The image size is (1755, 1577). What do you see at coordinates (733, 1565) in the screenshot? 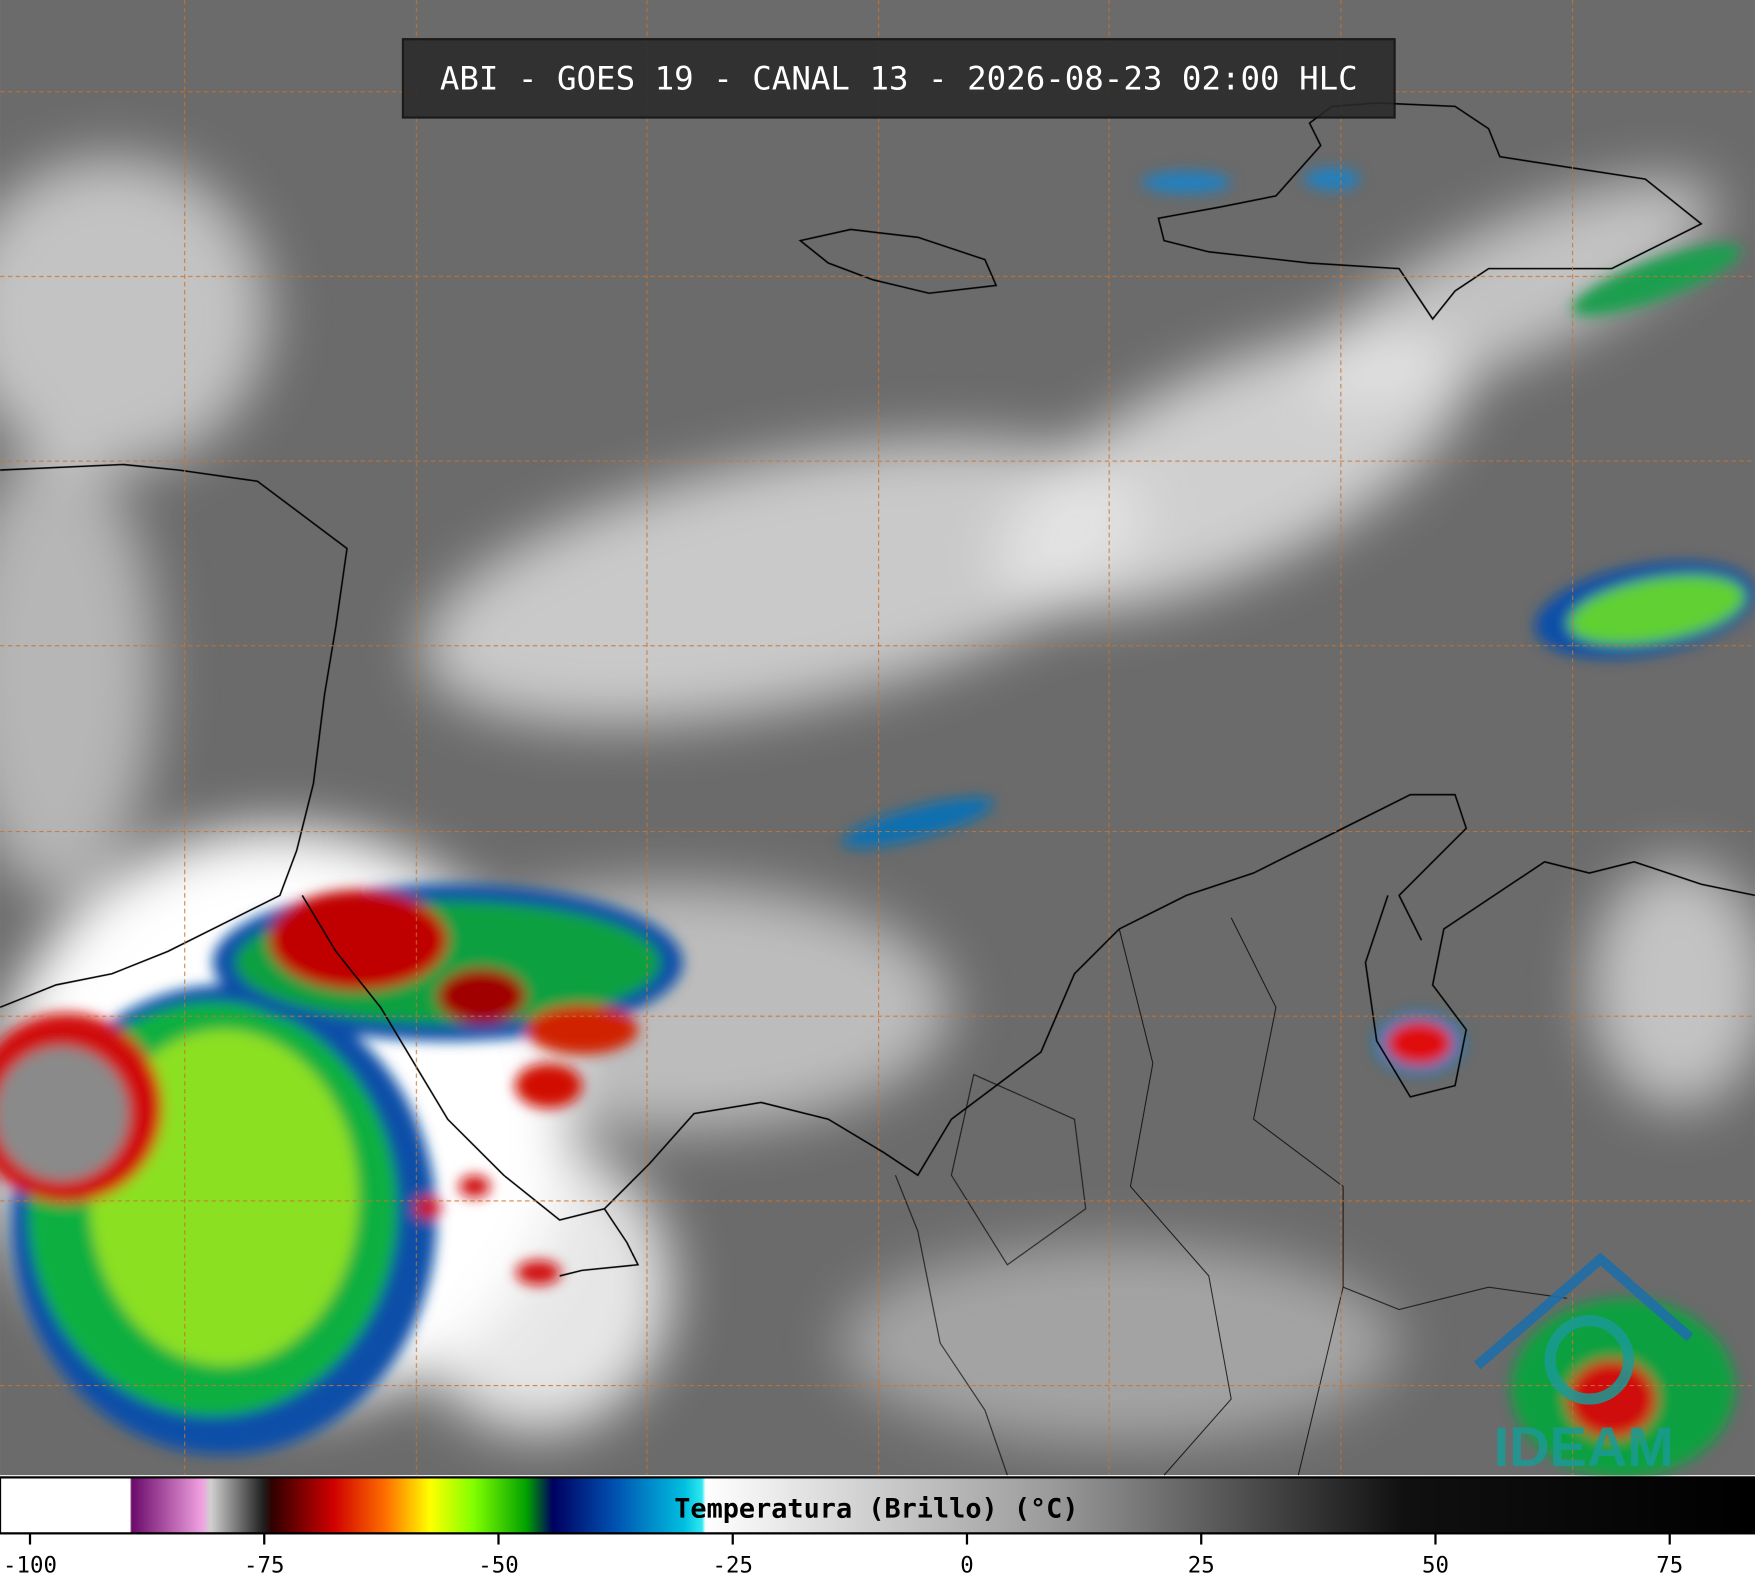
I see `tick-label: -25` at bounding box center [733, 1565].